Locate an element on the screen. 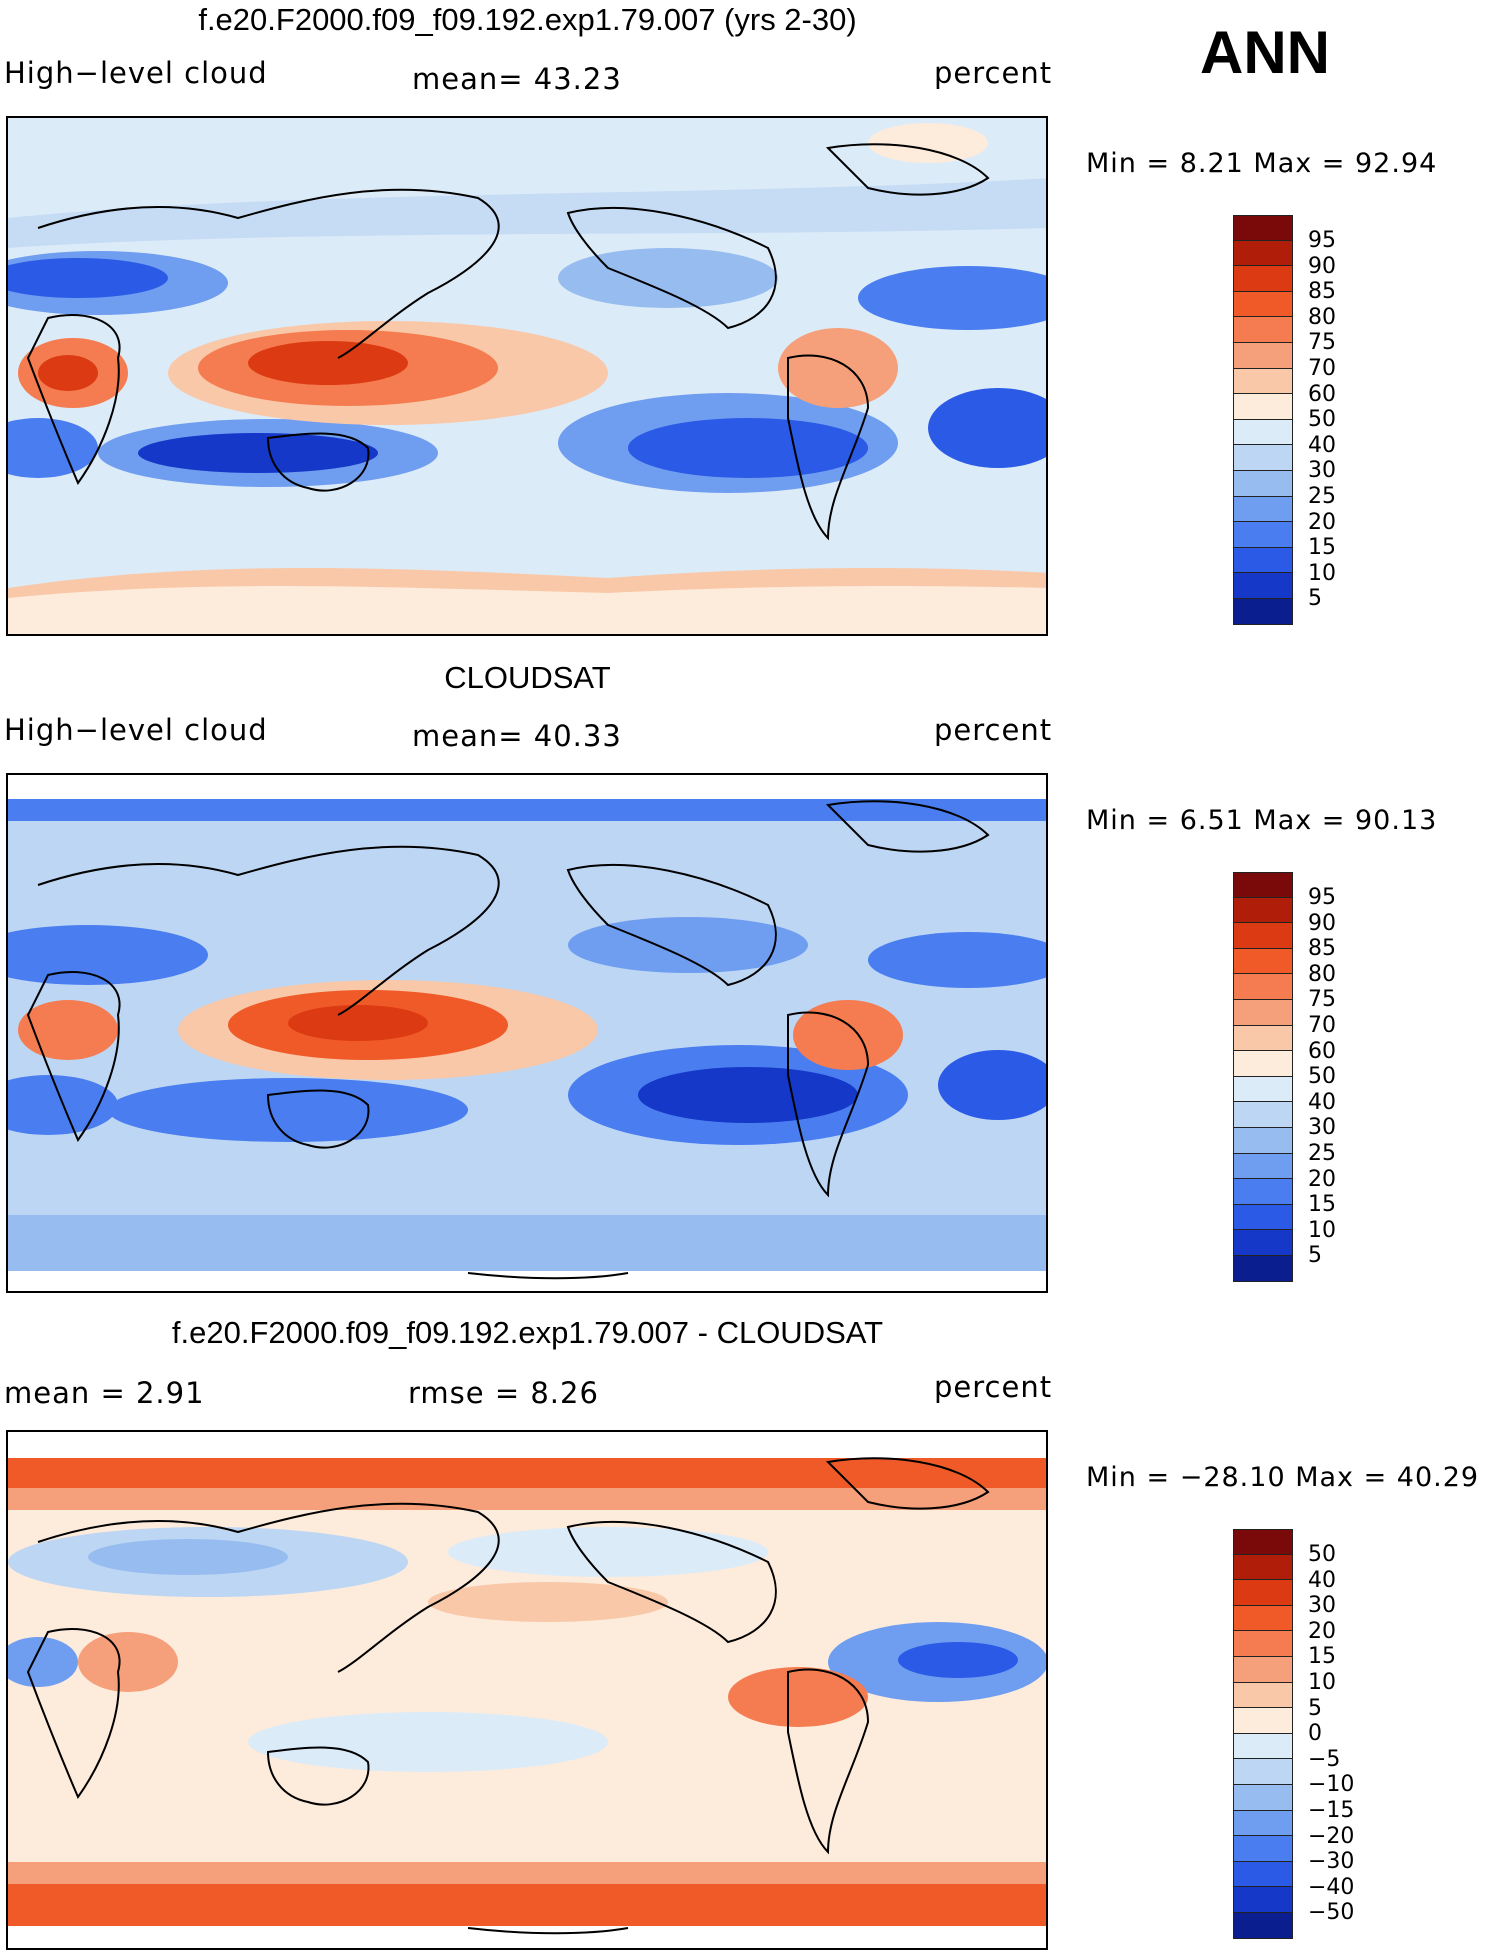 This screenshot has height=1956, width=1501. panel3-rmse-label: rmse = 8.26 is located at coordinates (503, 1393).